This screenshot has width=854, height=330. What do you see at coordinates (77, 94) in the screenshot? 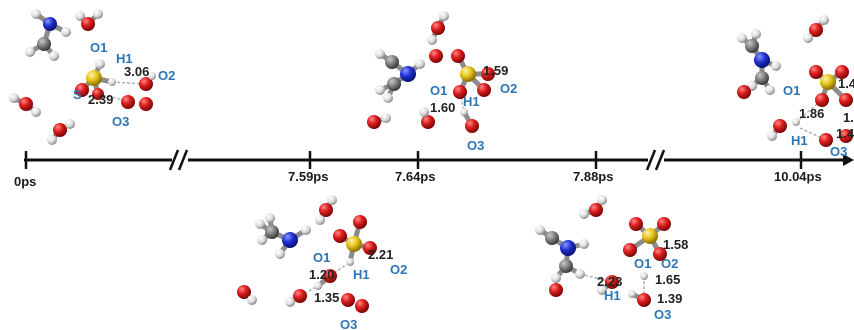
I see `atom-label: S` at bounding box center [77, 94].